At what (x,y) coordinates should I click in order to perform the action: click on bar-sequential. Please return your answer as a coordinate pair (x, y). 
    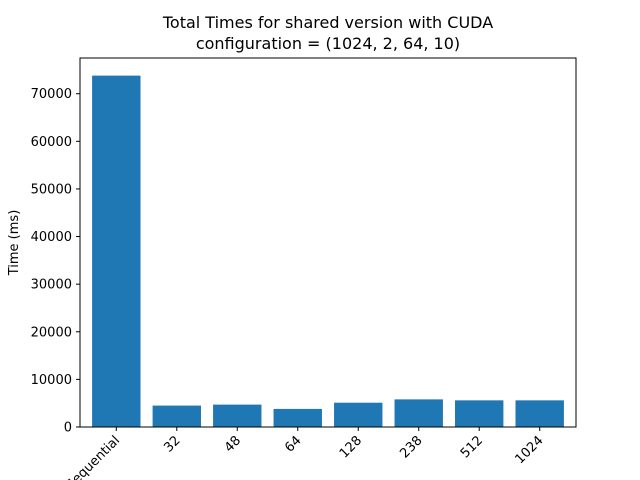
    Looking at the image, I should click on (116, 251).